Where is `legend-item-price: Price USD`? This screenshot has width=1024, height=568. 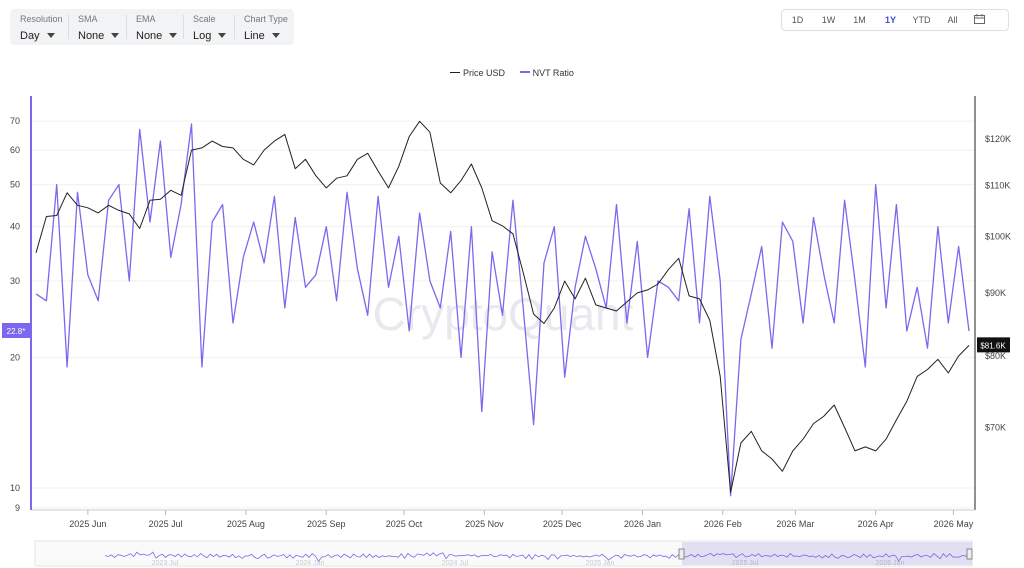 legend-item-price: Price USD is located at coordinates (477, 73).